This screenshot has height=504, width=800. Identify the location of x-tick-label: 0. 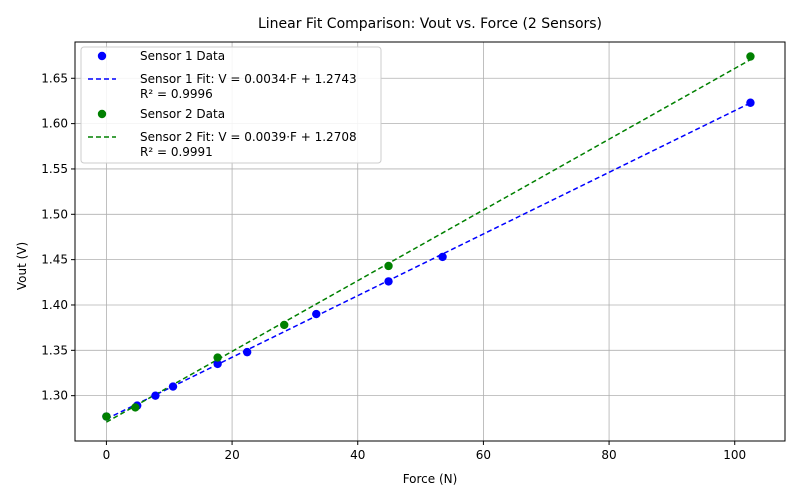
(107, 455).